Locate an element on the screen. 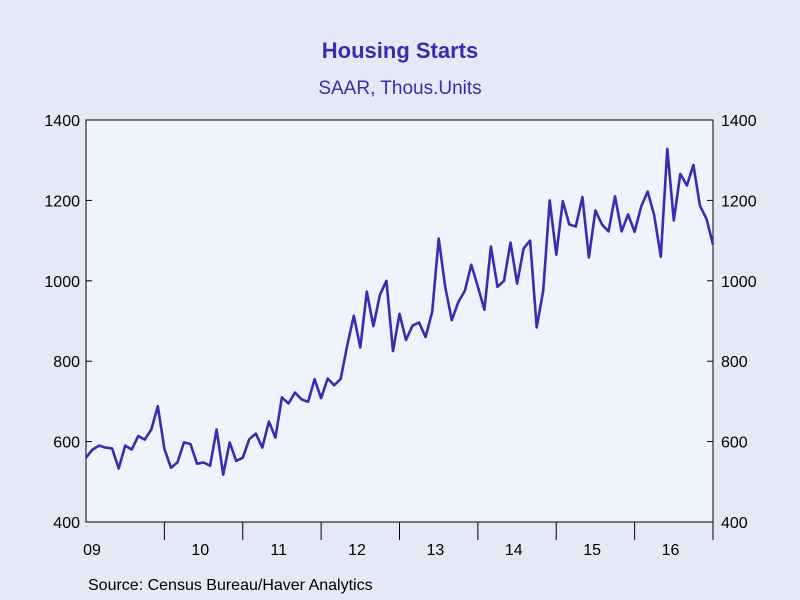  y-tick-label-left: 400 is located at coordinates (66, 523).